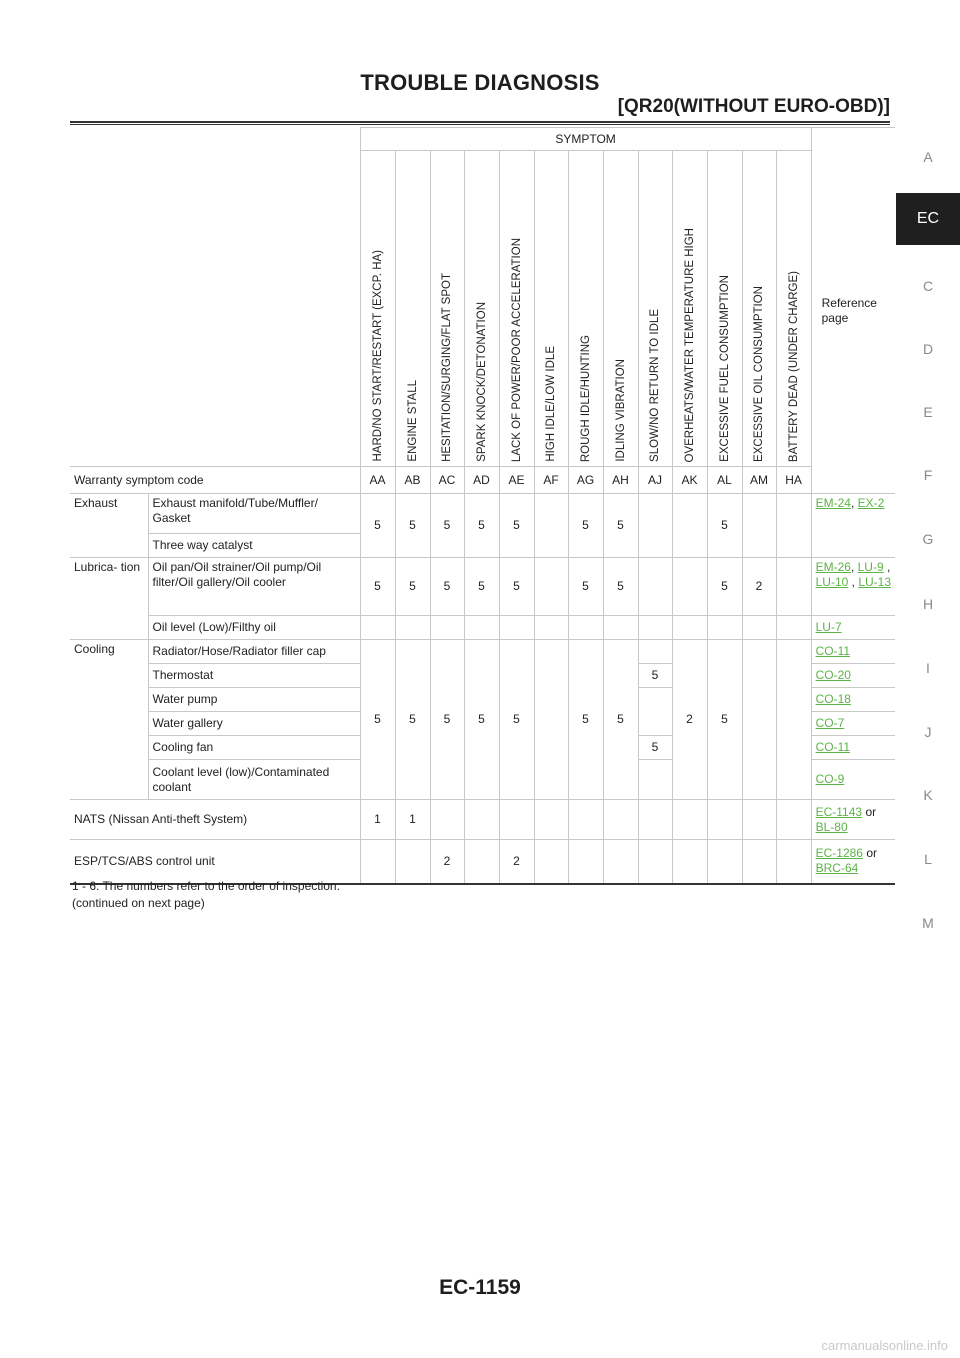 The image size is (960, 1358). What do you see at coordinates (482, 545) in the screenshot?
I see `exhaust-row: Three way catalyst` at bounding box center [482, 545].